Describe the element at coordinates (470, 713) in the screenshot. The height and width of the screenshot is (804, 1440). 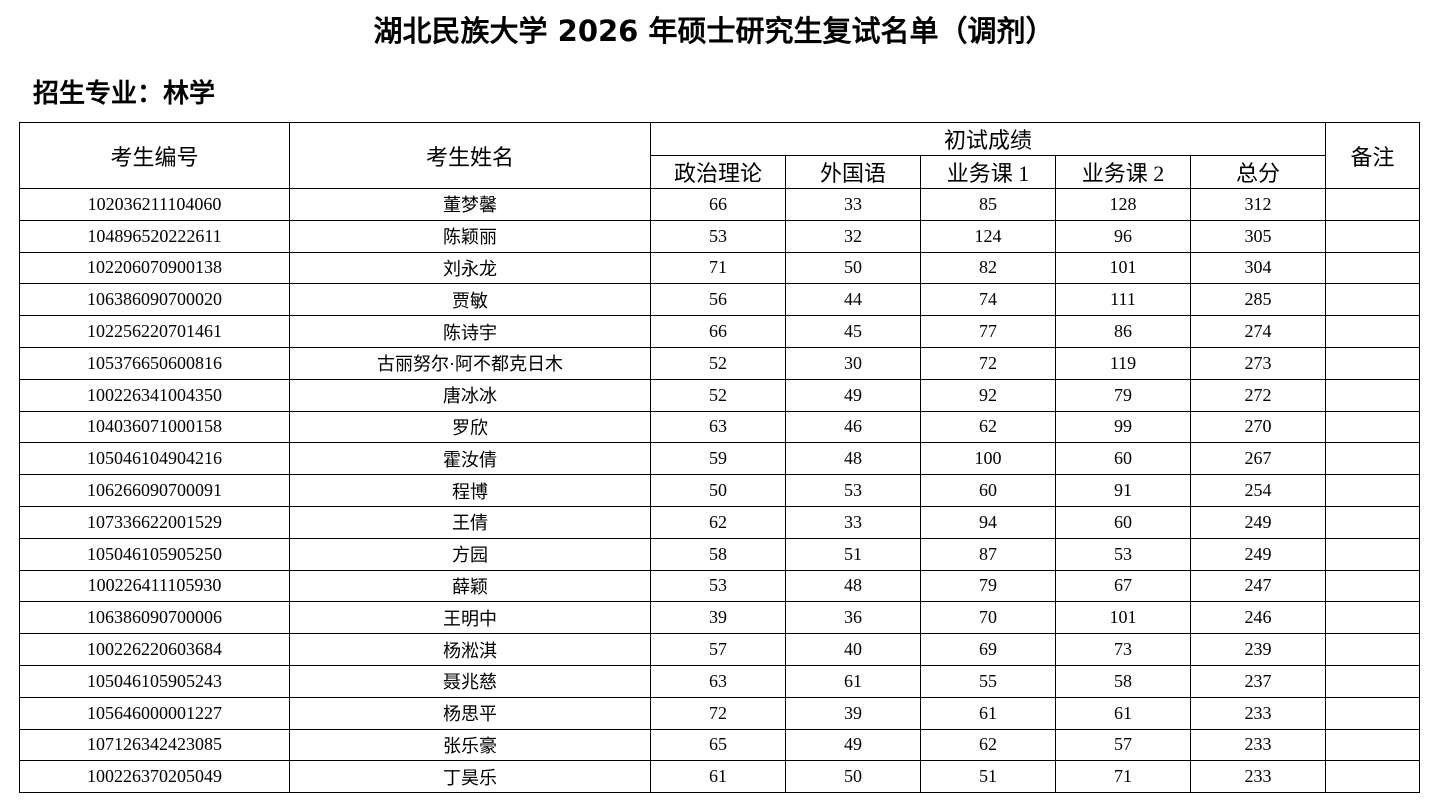
I see `table-cell: 杨思平` at that location.